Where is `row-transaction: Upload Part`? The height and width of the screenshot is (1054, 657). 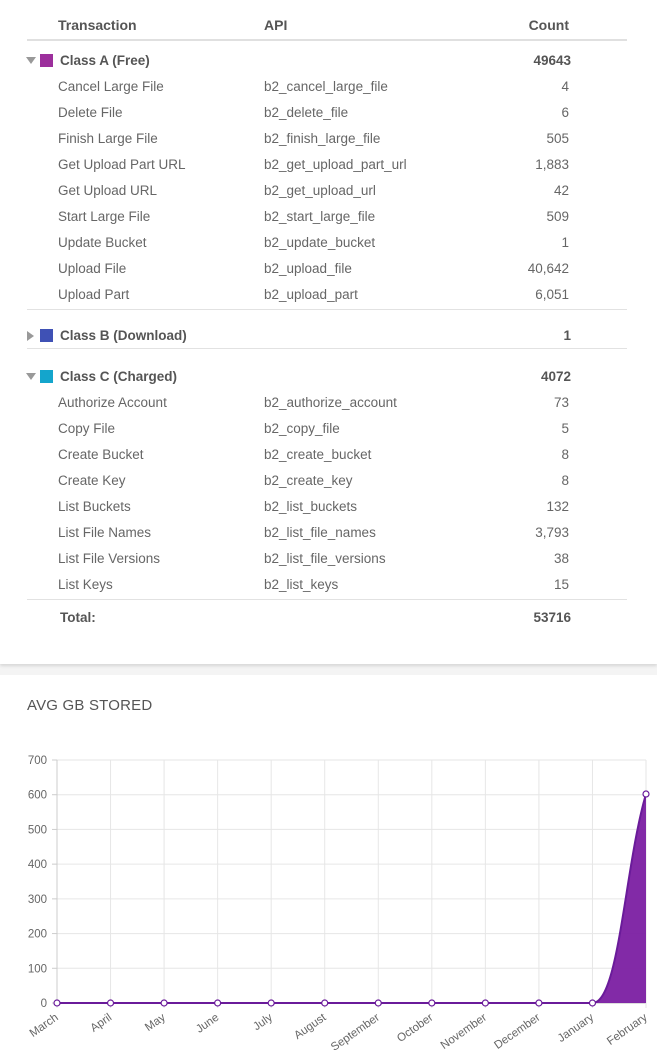
row-transaction: Upload Part is located at coordinates (94, 294).